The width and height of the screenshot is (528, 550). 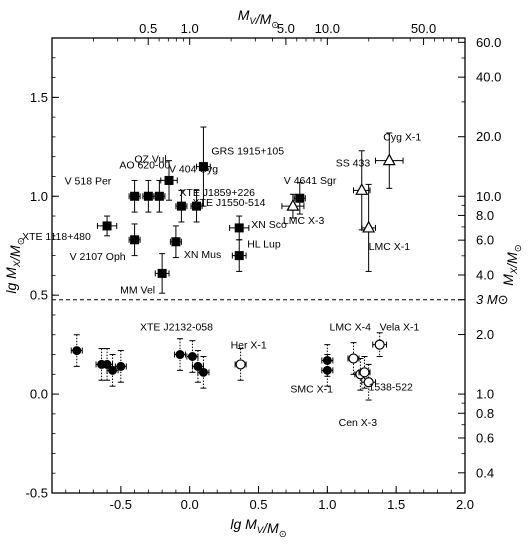 What do you see at coordinates (56, 237) in the screenshot?
I see `point-label: XTE 1118+480` at bounding box center [56, 237].